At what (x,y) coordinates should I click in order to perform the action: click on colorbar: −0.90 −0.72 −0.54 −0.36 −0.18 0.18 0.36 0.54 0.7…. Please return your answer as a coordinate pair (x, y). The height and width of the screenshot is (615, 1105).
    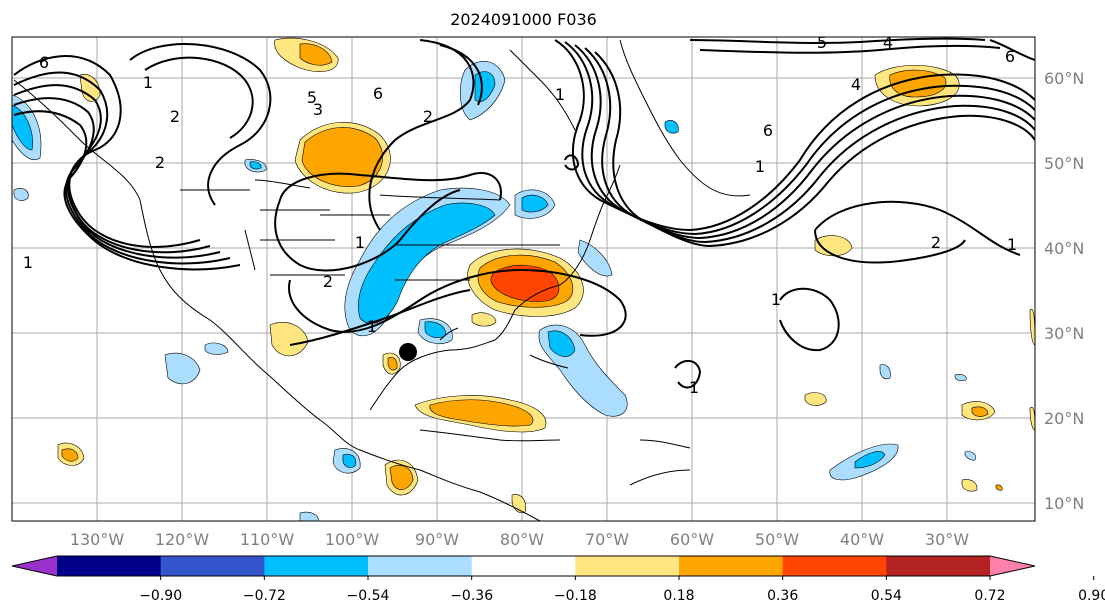
    Looking at the image, I should click on (558, 579).